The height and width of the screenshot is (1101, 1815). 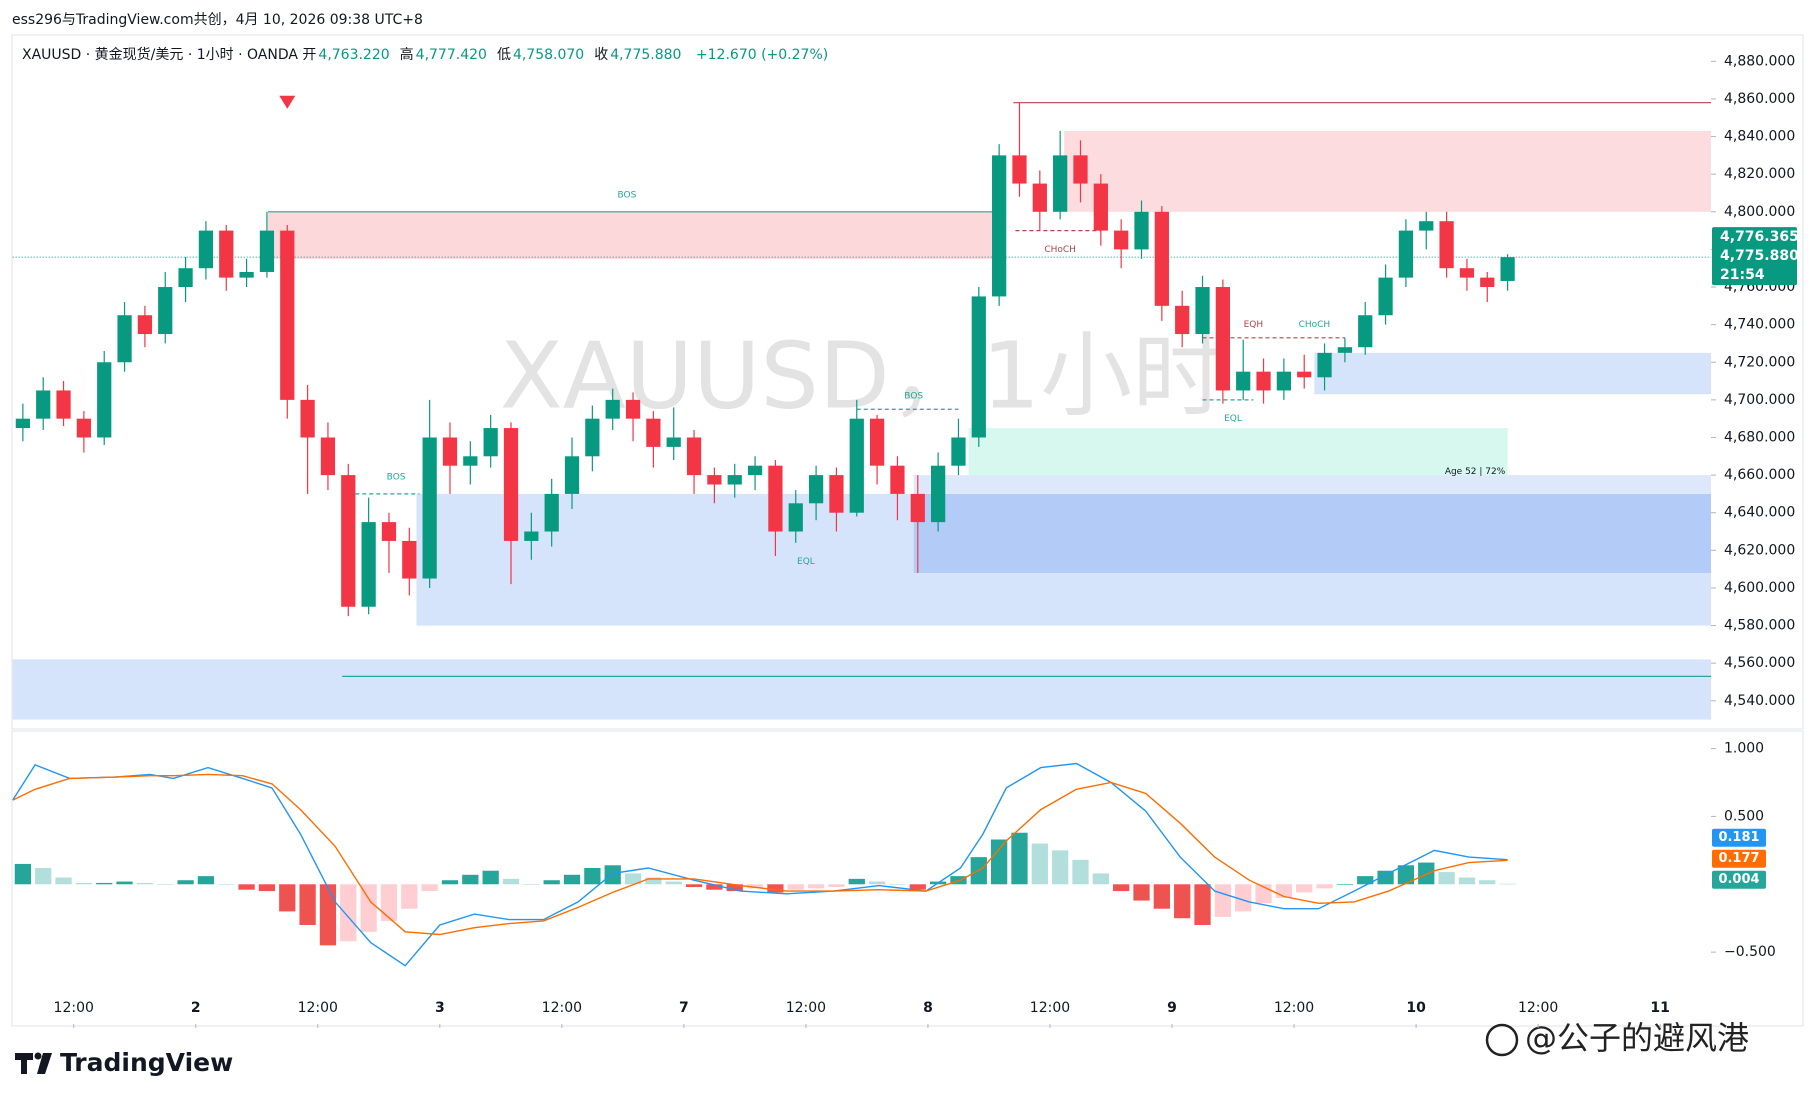 I want to click on annotation: Age 52 | 72%, so click(x=1475, y=472).